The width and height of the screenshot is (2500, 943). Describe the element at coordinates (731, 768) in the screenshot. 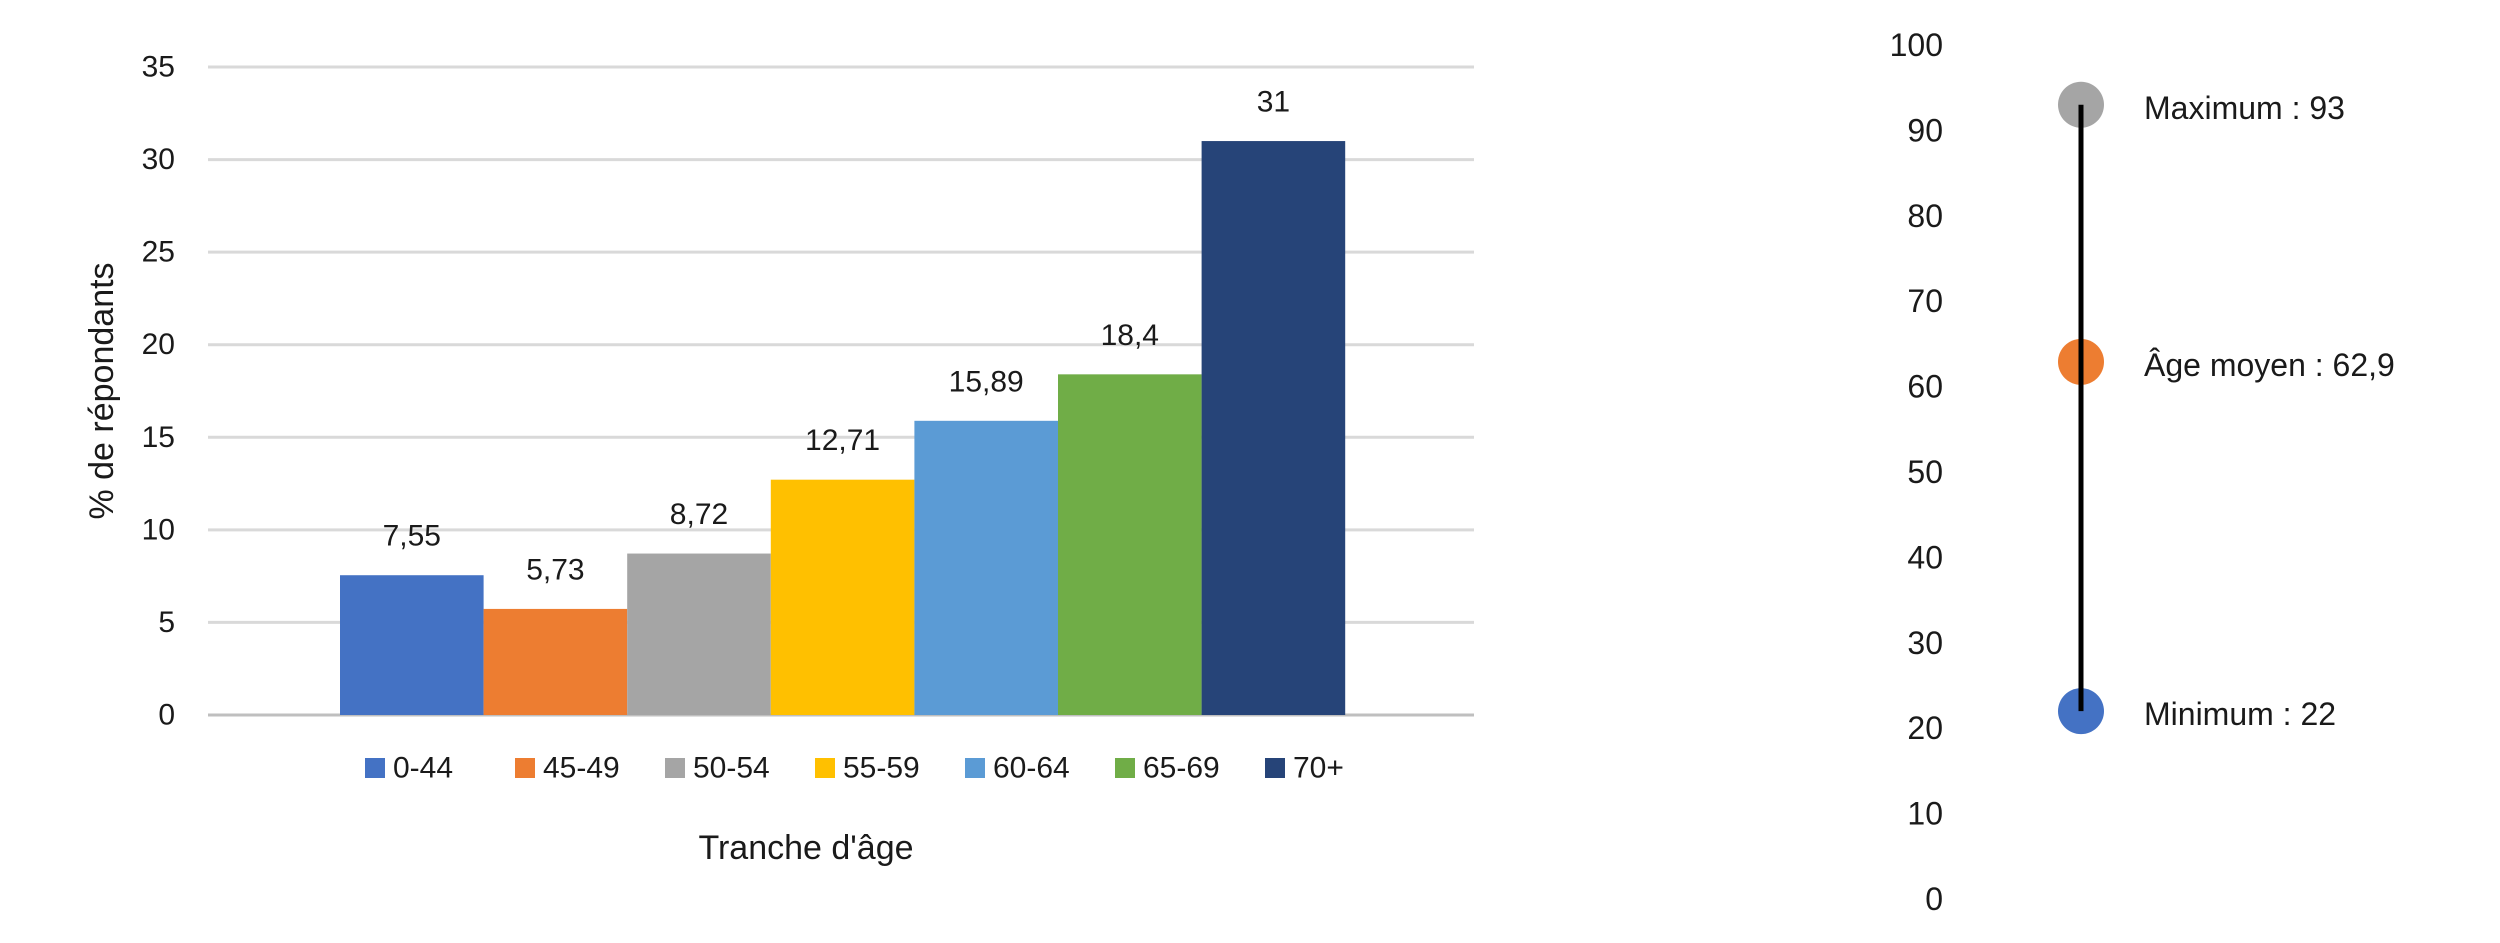

I see `legend-label: 50-54` at that location.